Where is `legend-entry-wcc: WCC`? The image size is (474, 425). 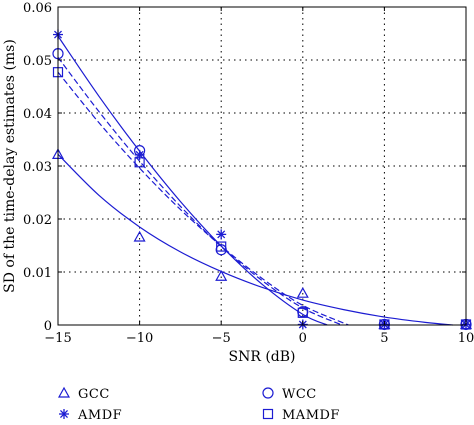
legend-entry-wcc: WCC is located at coordinates (289, 394).